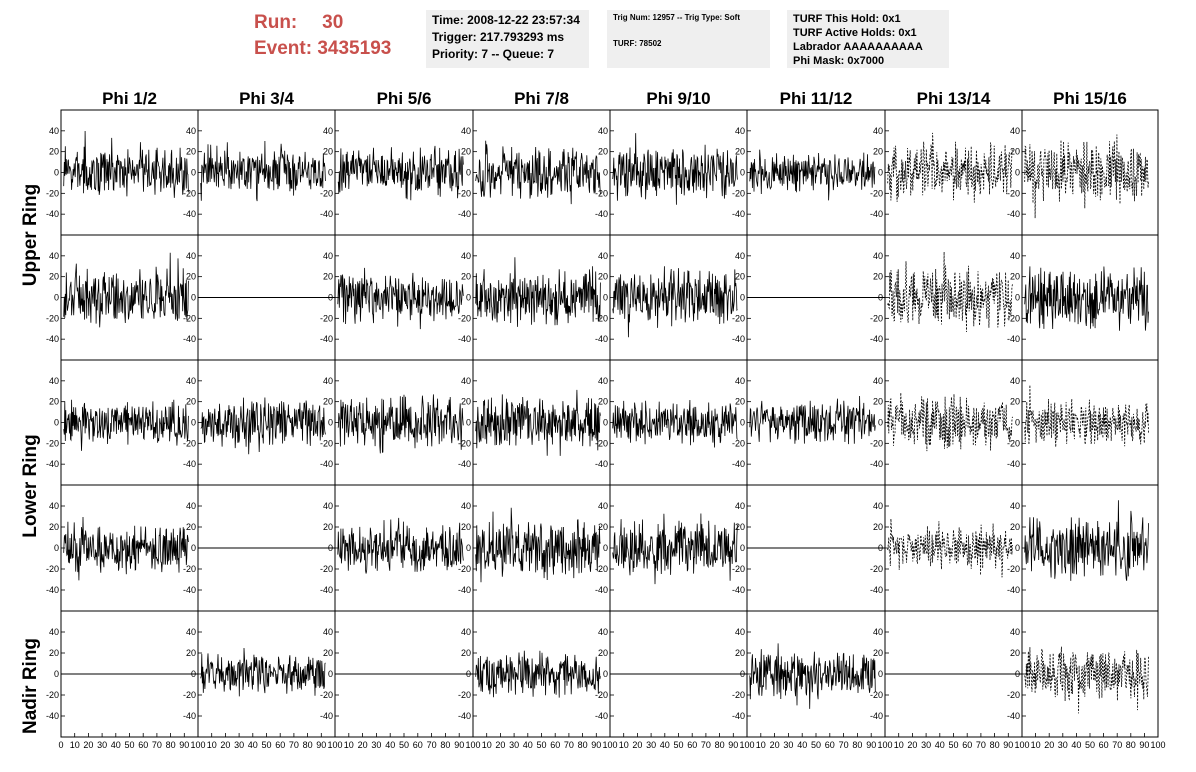 The height and width of the screenshot is (772, 1196). Describe the element at coordinates (498, 37) in the screenshot. I see `trigger-line: Trigger: 217.793293 ms` at that location.